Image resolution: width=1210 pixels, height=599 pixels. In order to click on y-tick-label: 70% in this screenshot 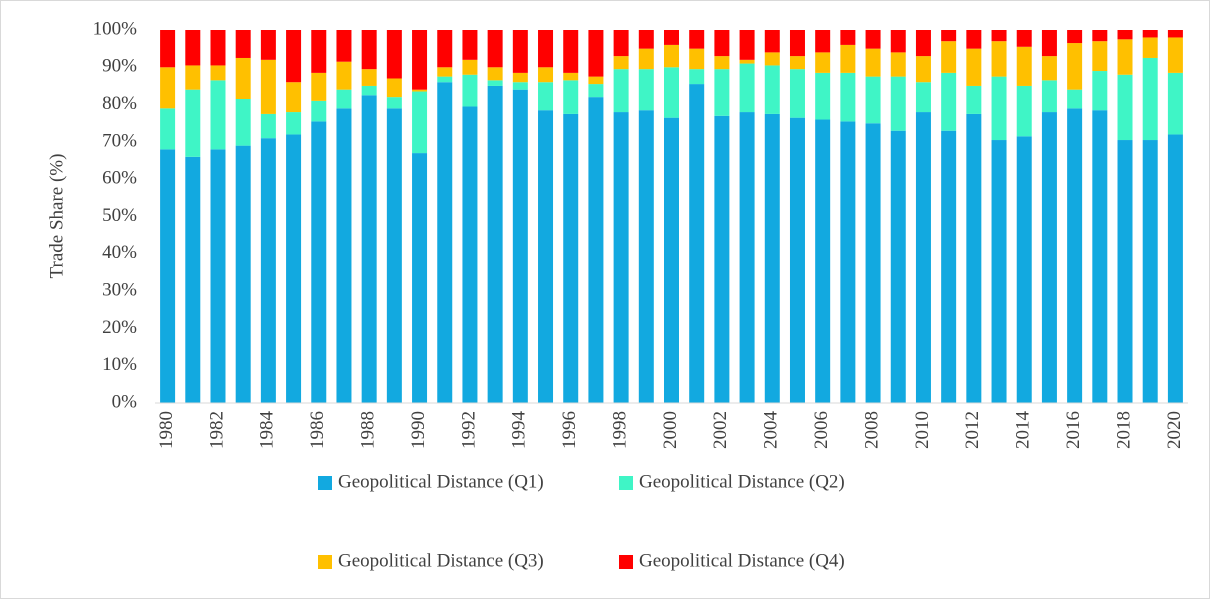, I will do `click(119, 140)`.